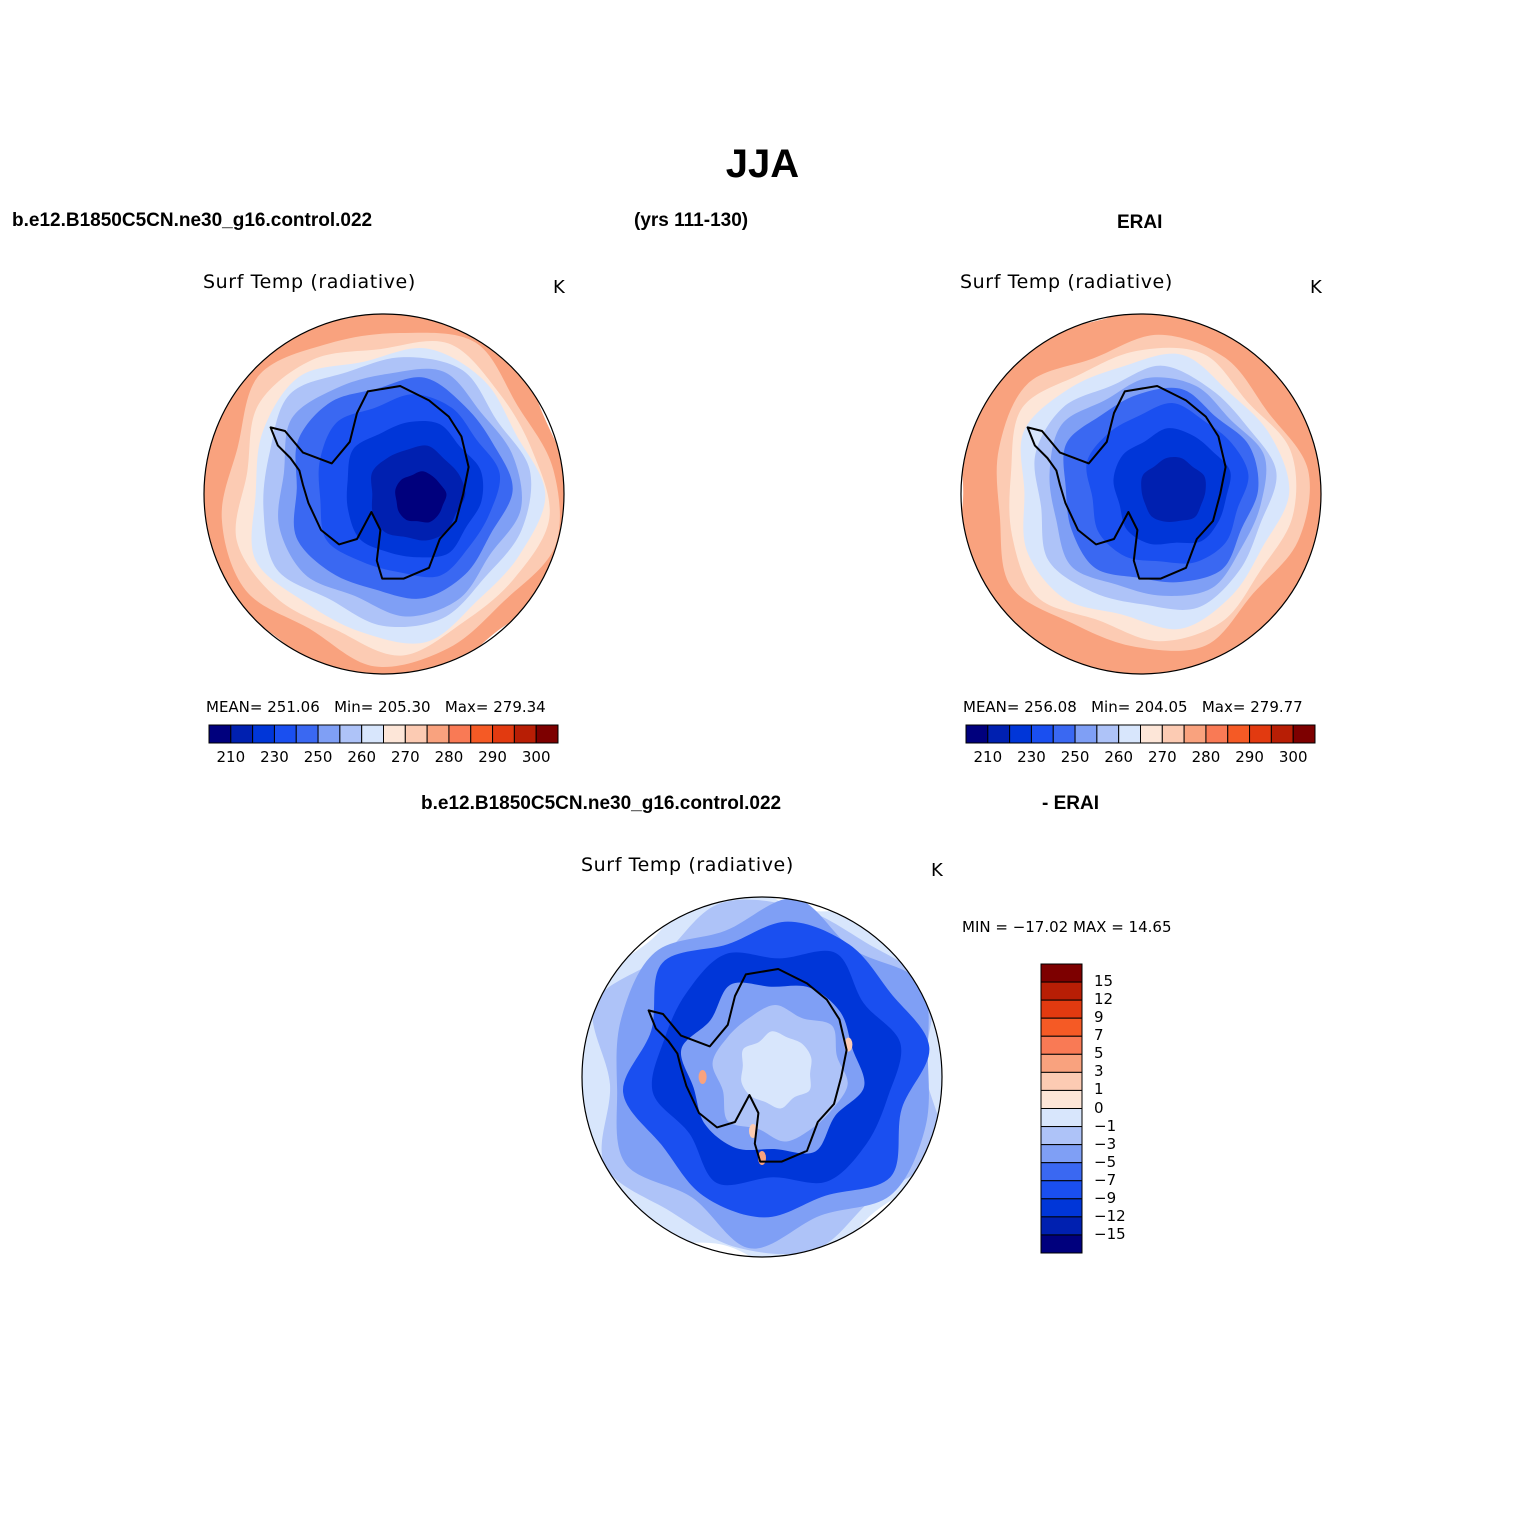 The width and height of the screenshot is (1525, 1525). I want to click on map-obs, so click(1141, 494).